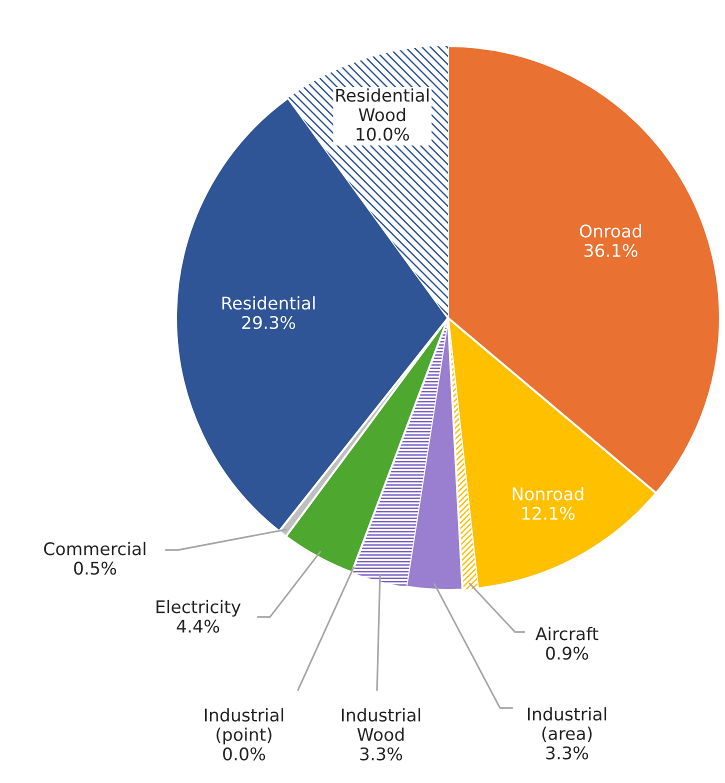 The width and height of the screenshot is (725, 783). I want to click on slice-label: Onroad, so click(611, 231).